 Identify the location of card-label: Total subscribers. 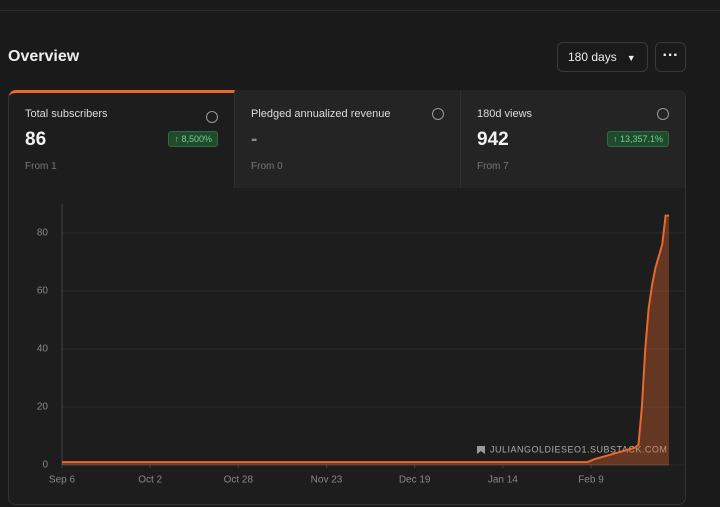
(66, 114).